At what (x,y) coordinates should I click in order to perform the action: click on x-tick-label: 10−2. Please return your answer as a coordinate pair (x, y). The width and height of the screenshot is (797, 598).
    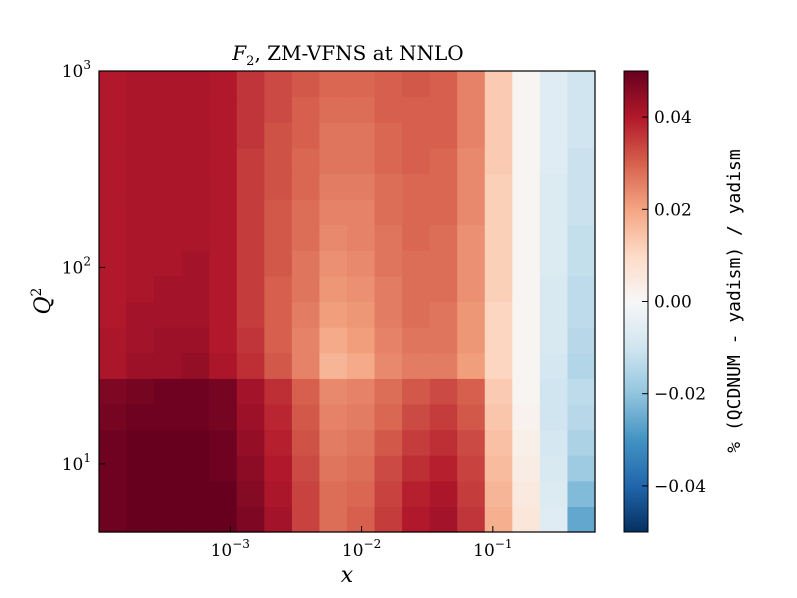
    Looking at the image, I should click on (361, 549).